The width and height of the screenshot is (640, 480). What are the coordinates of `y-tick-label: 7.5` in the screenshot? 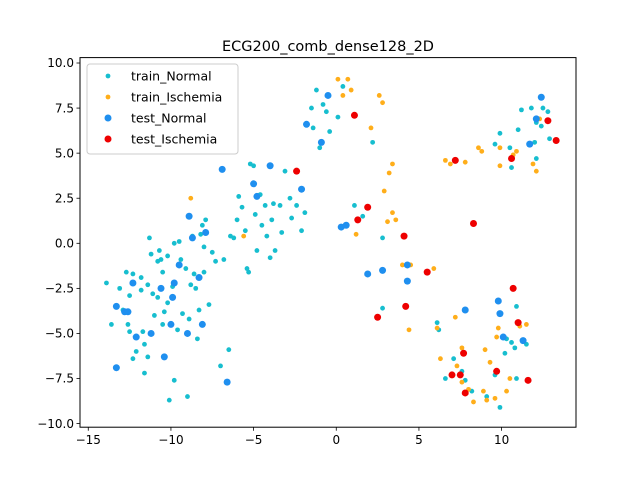 It's located at (64, 108).